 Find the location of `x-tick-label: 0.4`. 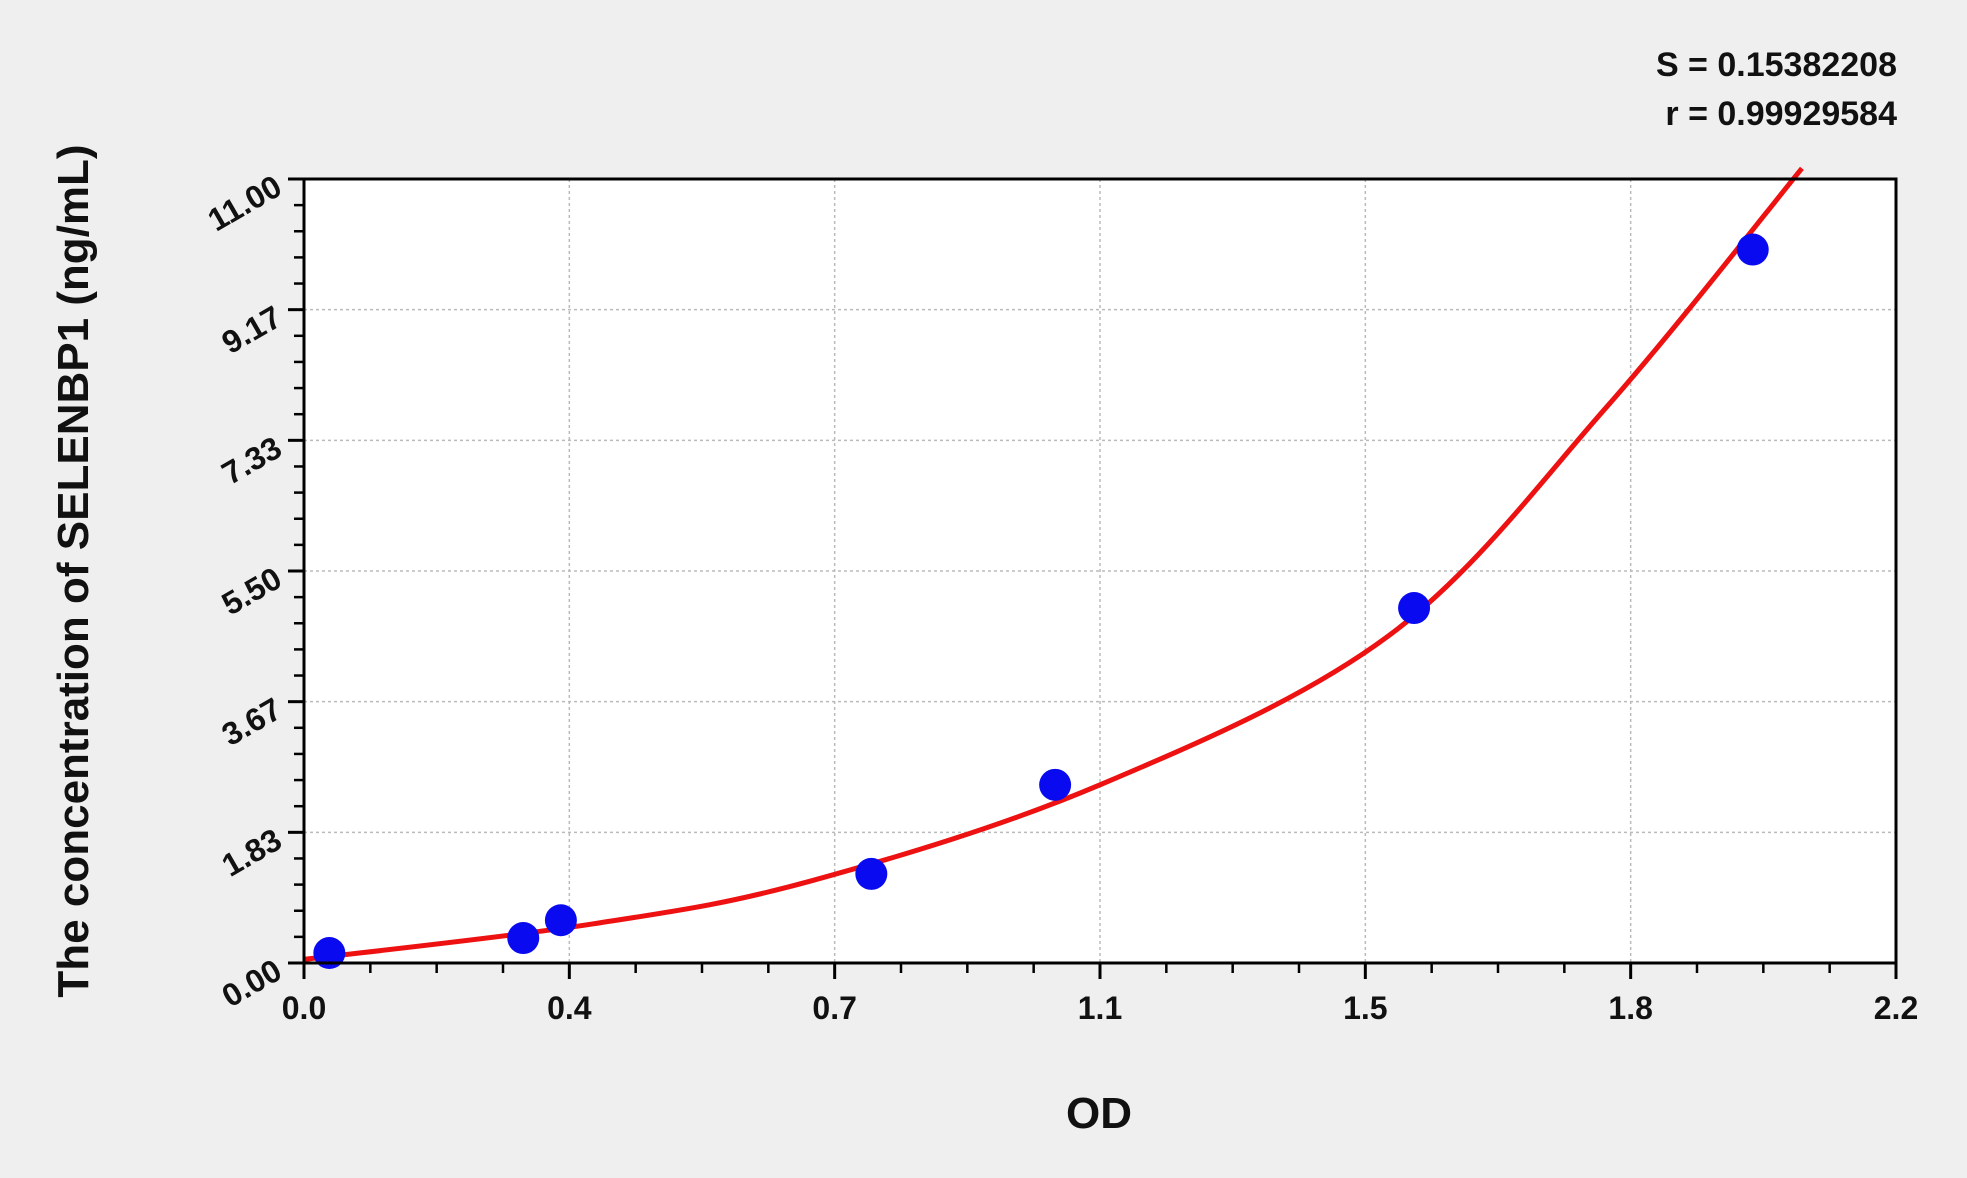

x-tick-label: 0.4 is located at coordinates (569, 1008).